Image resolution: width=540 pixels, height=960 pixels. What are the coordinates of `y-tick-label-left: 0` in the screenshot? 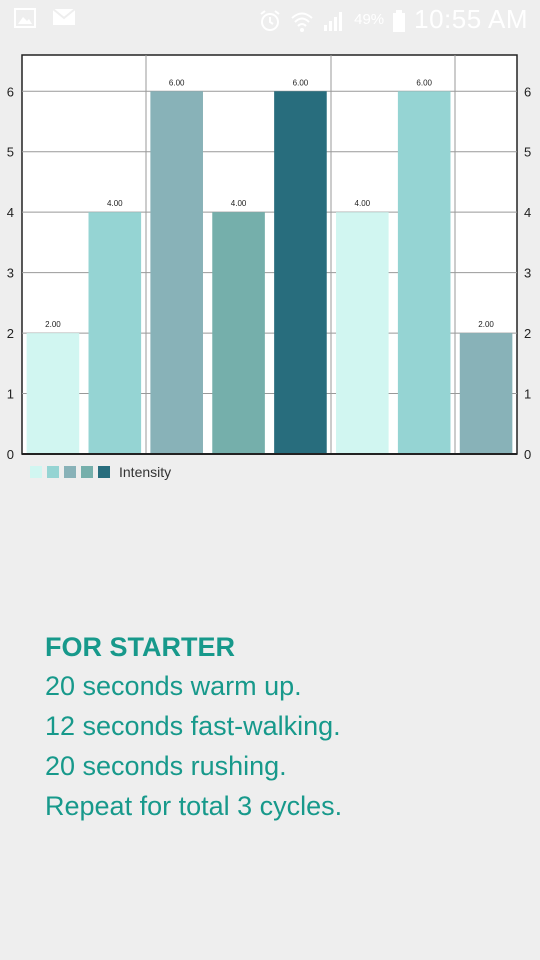 It's located at (10, 454).